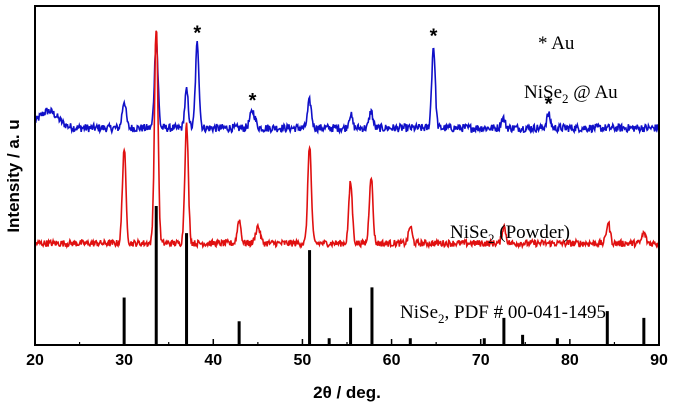  I want to click on series-label-reference: NiSe2, PDF # 00-041-1495, so click(503, 314).